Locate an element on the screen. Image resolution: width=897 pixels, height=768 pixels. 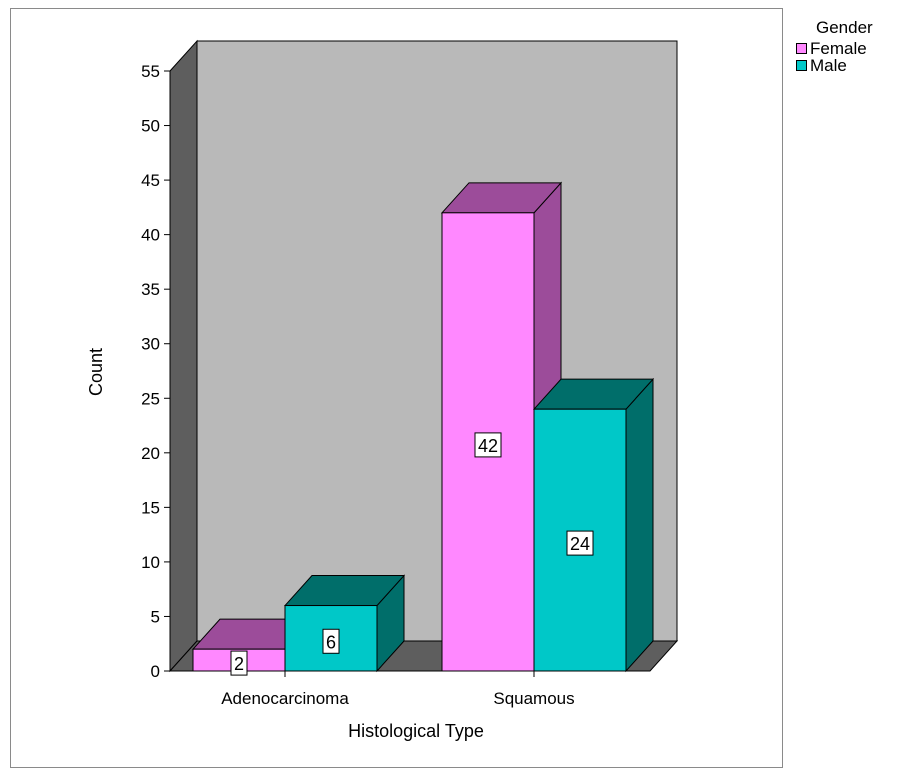
x-tick-label: Squamous is located at coordinates (533, 698).